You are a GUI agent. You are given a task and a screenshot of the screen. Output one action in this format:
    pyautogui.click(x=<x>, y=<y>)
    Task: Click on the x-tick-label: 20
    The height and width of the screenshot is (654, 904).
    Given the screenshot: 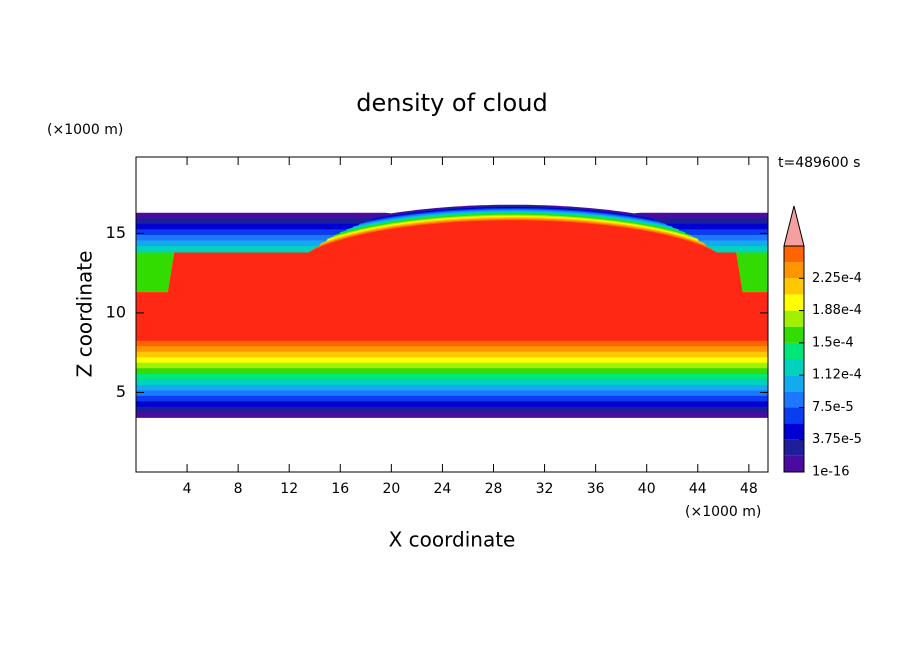 What is the action you would take?
    pyautogui.click(x=391, y=489)
    